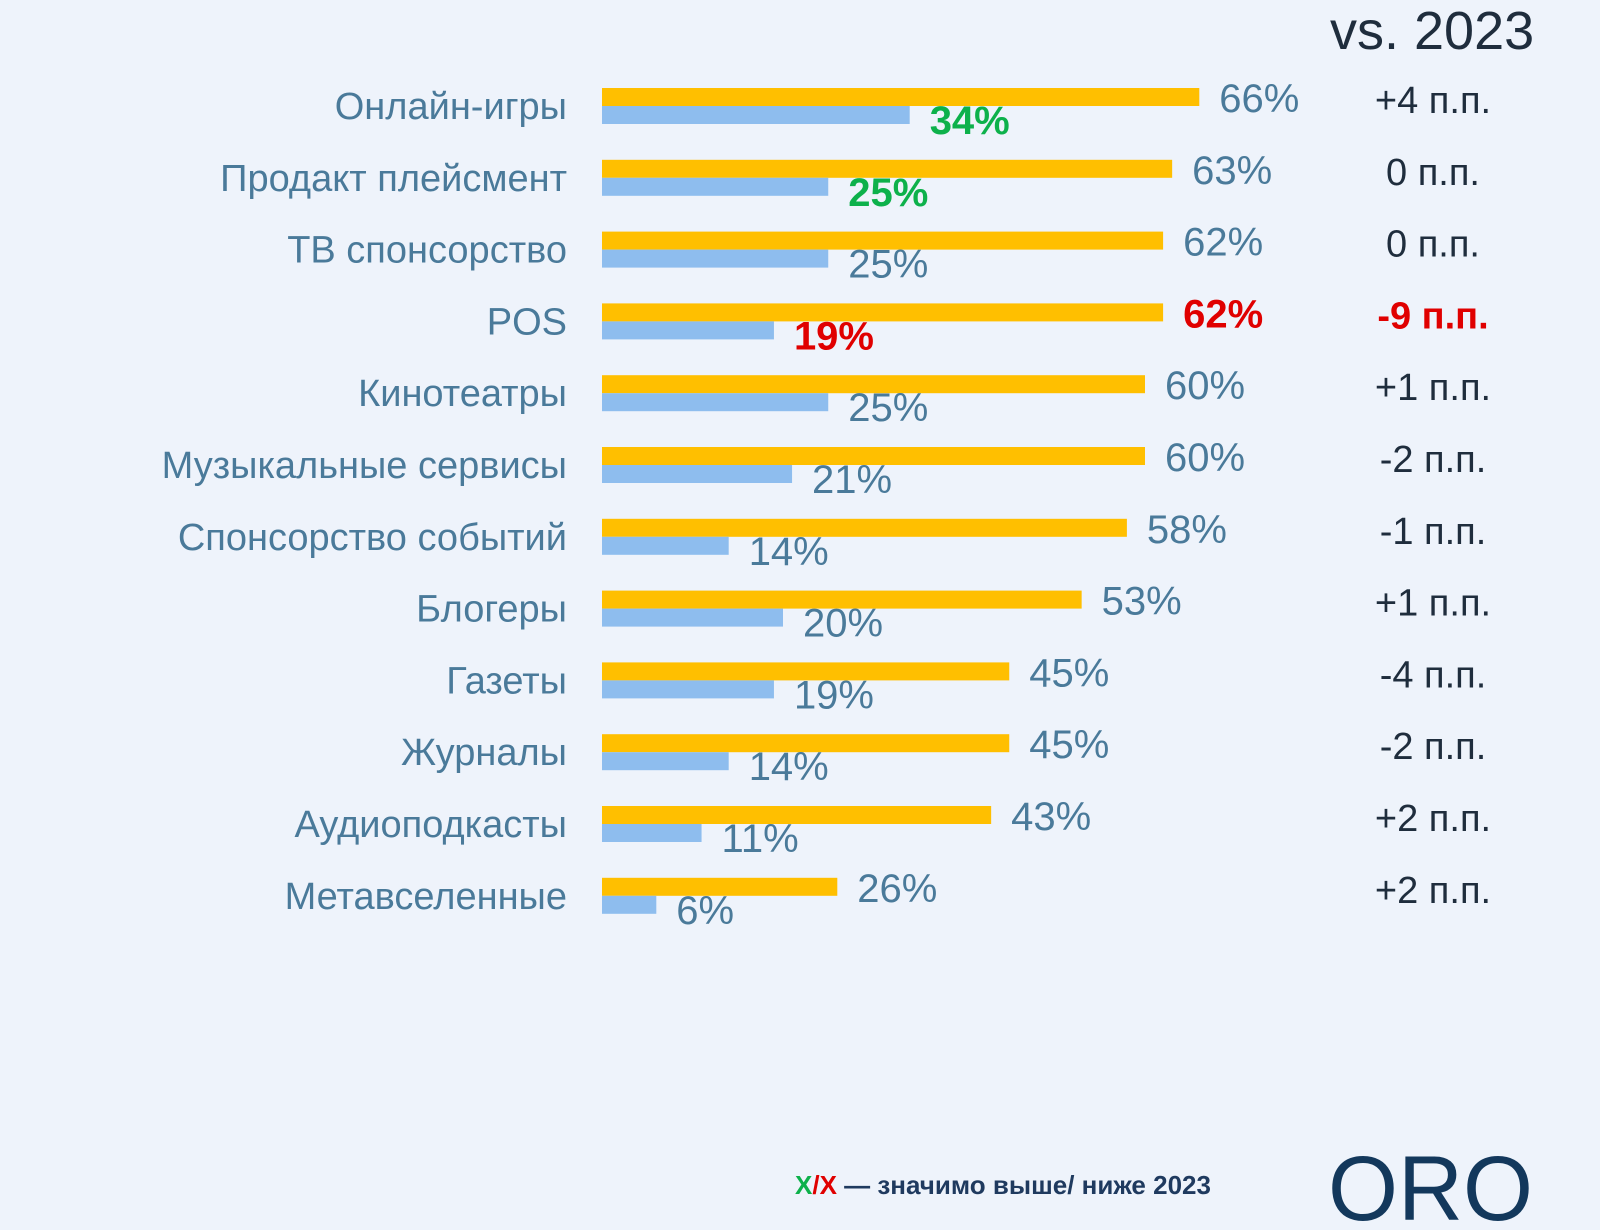 This screenshot has width=1600, height=1230. I want to click on category-label: Онлайн-игры, so click(451, 107).